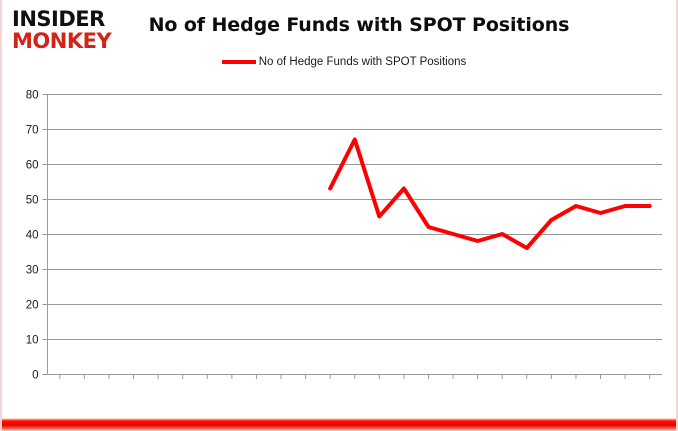 Image resolution: width=678 pixels, height=431 pixels. What do you see at coordinates (32, 341) in the screenshot?
I see `y-axis-tick-label: 10` at bounding box center [32, 341].